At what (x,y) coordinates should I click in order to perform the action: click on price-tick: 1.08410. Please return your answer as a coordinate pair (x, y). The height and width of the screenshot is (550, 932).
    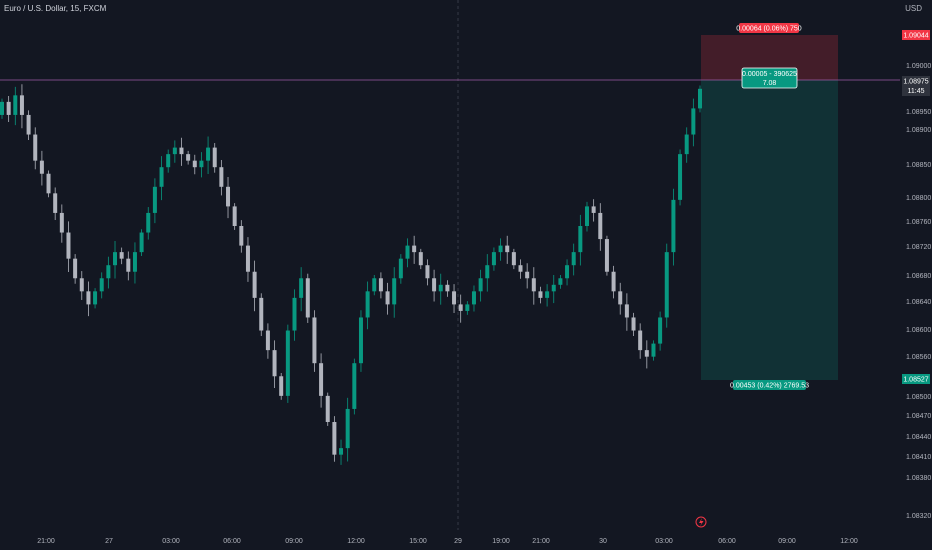
    Looking at the image, I should click on (918, 457).